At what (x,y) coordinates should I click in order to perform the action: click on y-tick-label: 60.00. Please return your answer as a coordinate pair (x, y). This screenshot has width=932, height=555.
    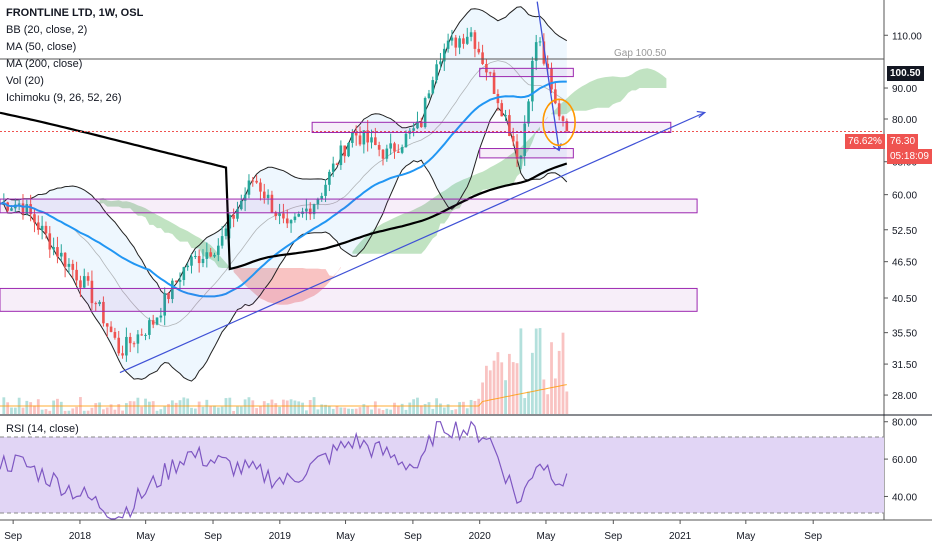
    Looking at the image, I should click on (904, 196).